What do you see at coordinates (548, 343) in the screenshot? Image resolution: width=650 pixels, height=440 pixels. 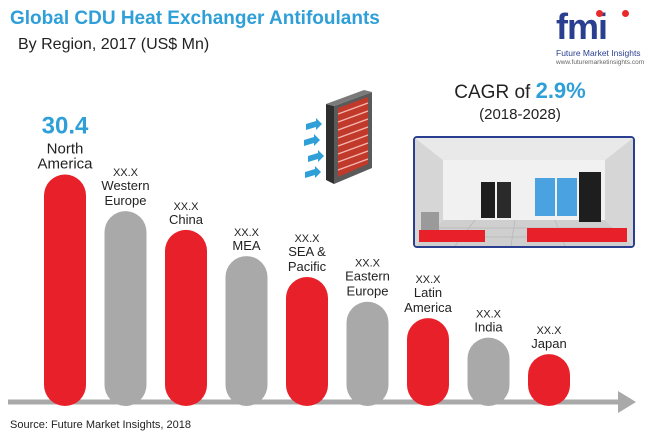 I see `category-label: Japan` at bounding box center [548, 343].